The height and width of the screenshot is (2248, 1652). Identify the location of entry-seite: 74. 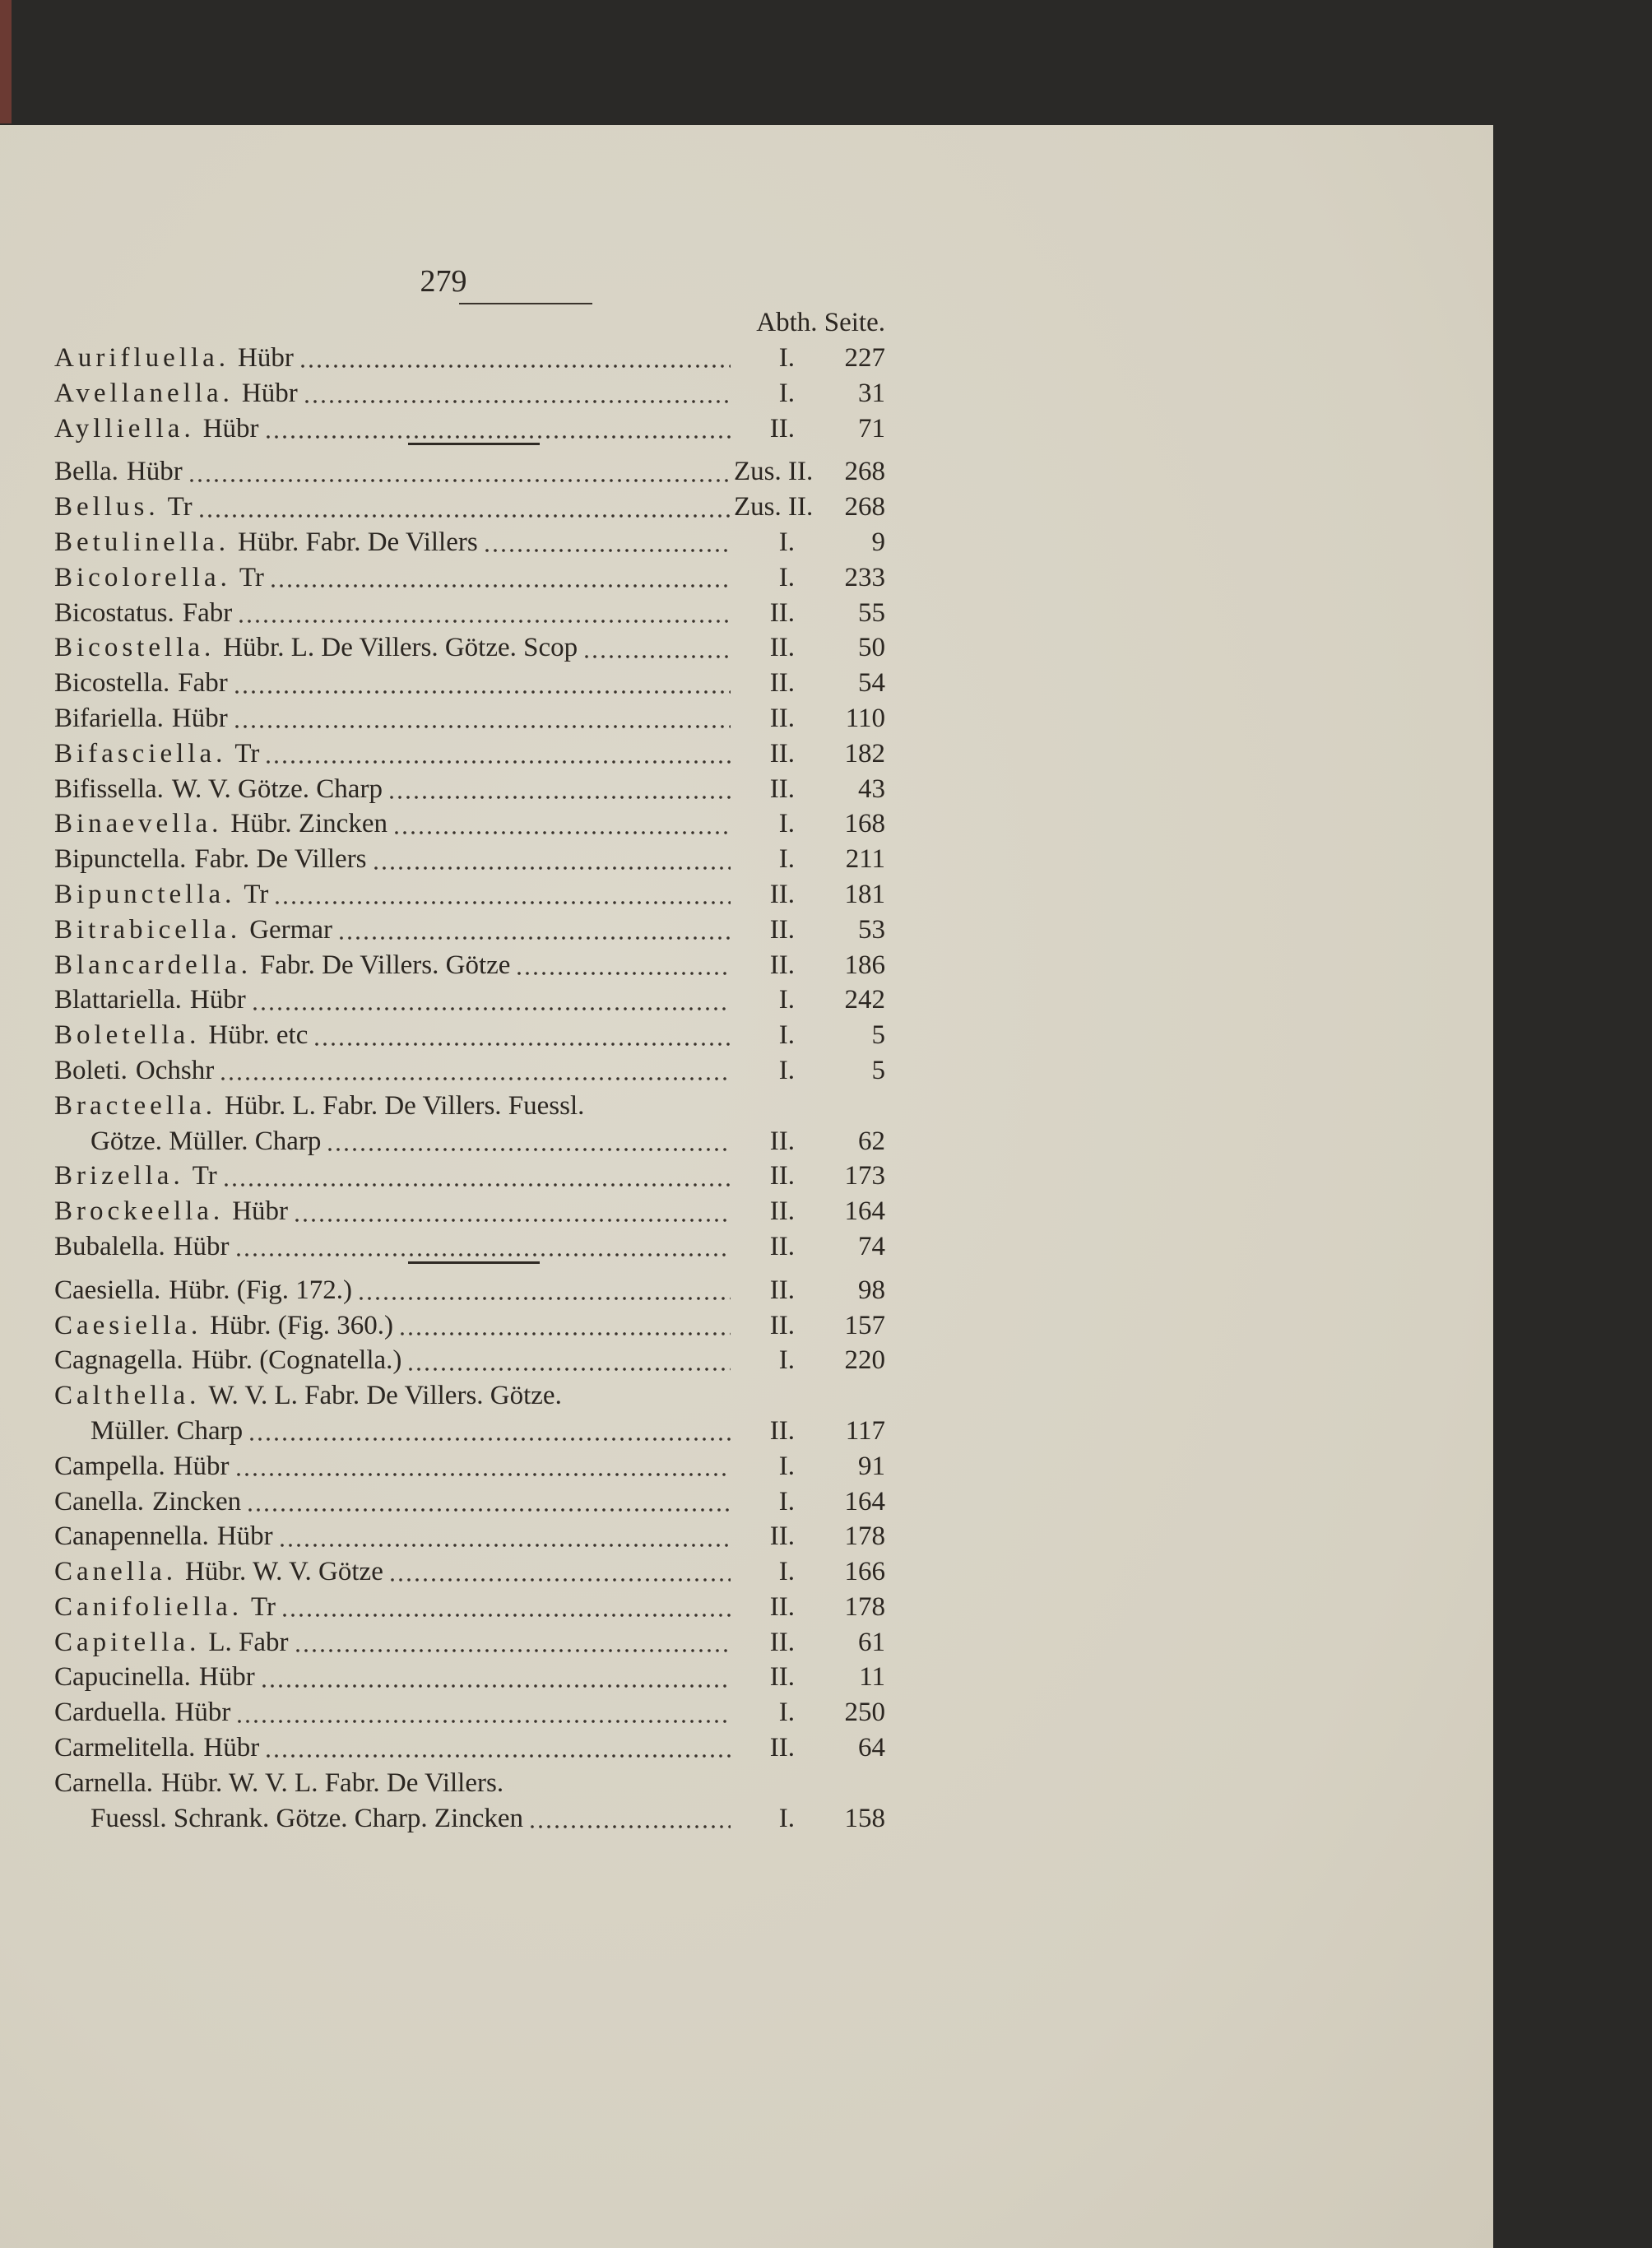
(872, 1246).